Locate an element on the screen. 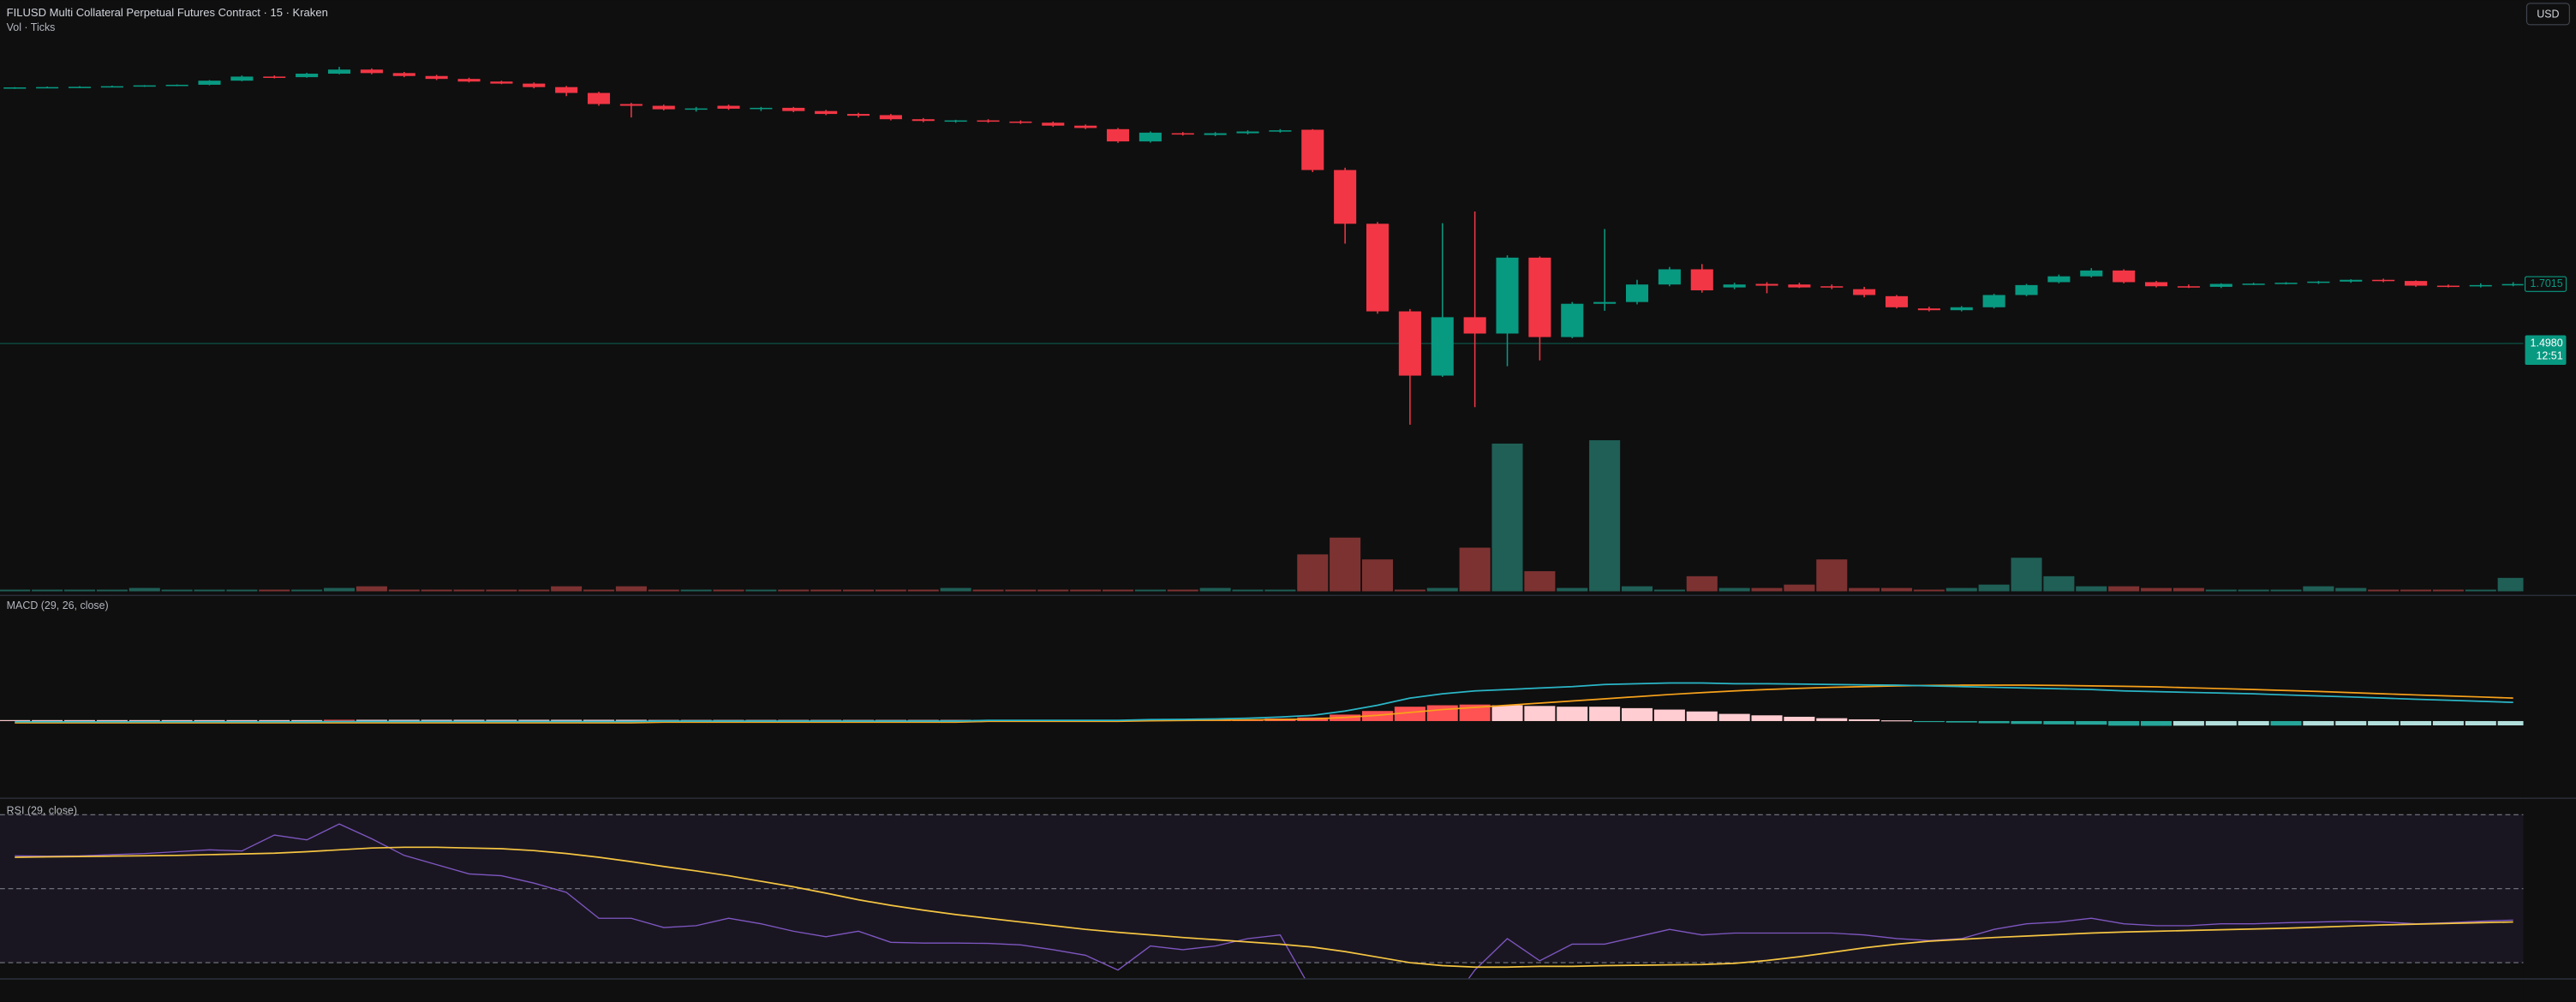 This screenshot has width=2576, height=1002. close-tag-label: 1.7015 is located at coordinates (2547, 283).